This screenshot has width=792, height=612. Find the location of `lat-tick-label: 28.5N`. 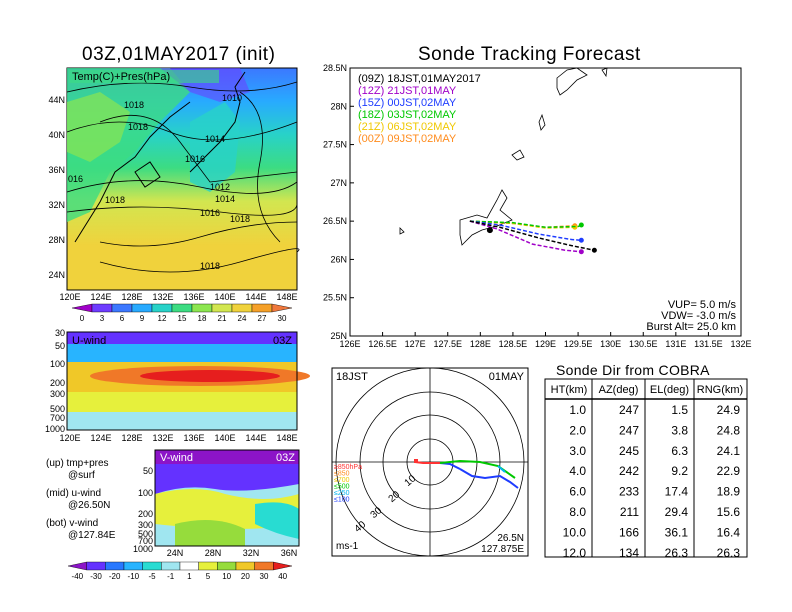

lat-tick-label: 28.5N is located at coordinates (335, 68).